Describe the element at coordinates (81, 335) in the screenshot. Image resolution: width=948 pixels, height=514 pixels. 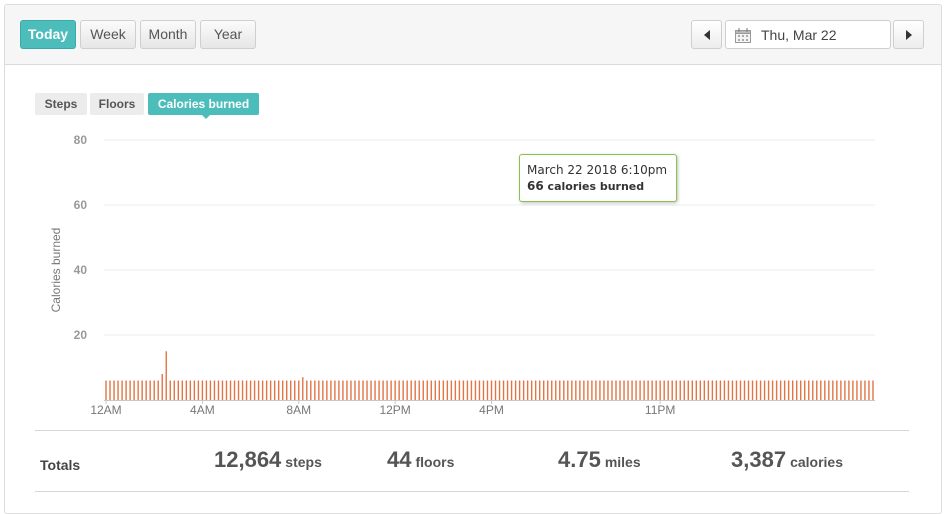
I see `y-tick-label: 20` at that location.